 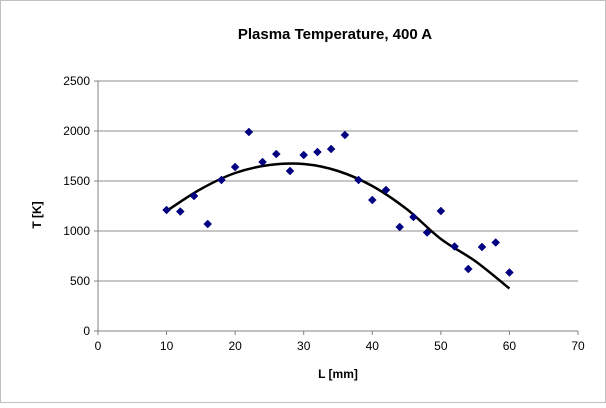 What do you see at coordinates (76, 231) in the screenshot?
I see `y-tick-label: 1000` at bounding box center [76, 231].